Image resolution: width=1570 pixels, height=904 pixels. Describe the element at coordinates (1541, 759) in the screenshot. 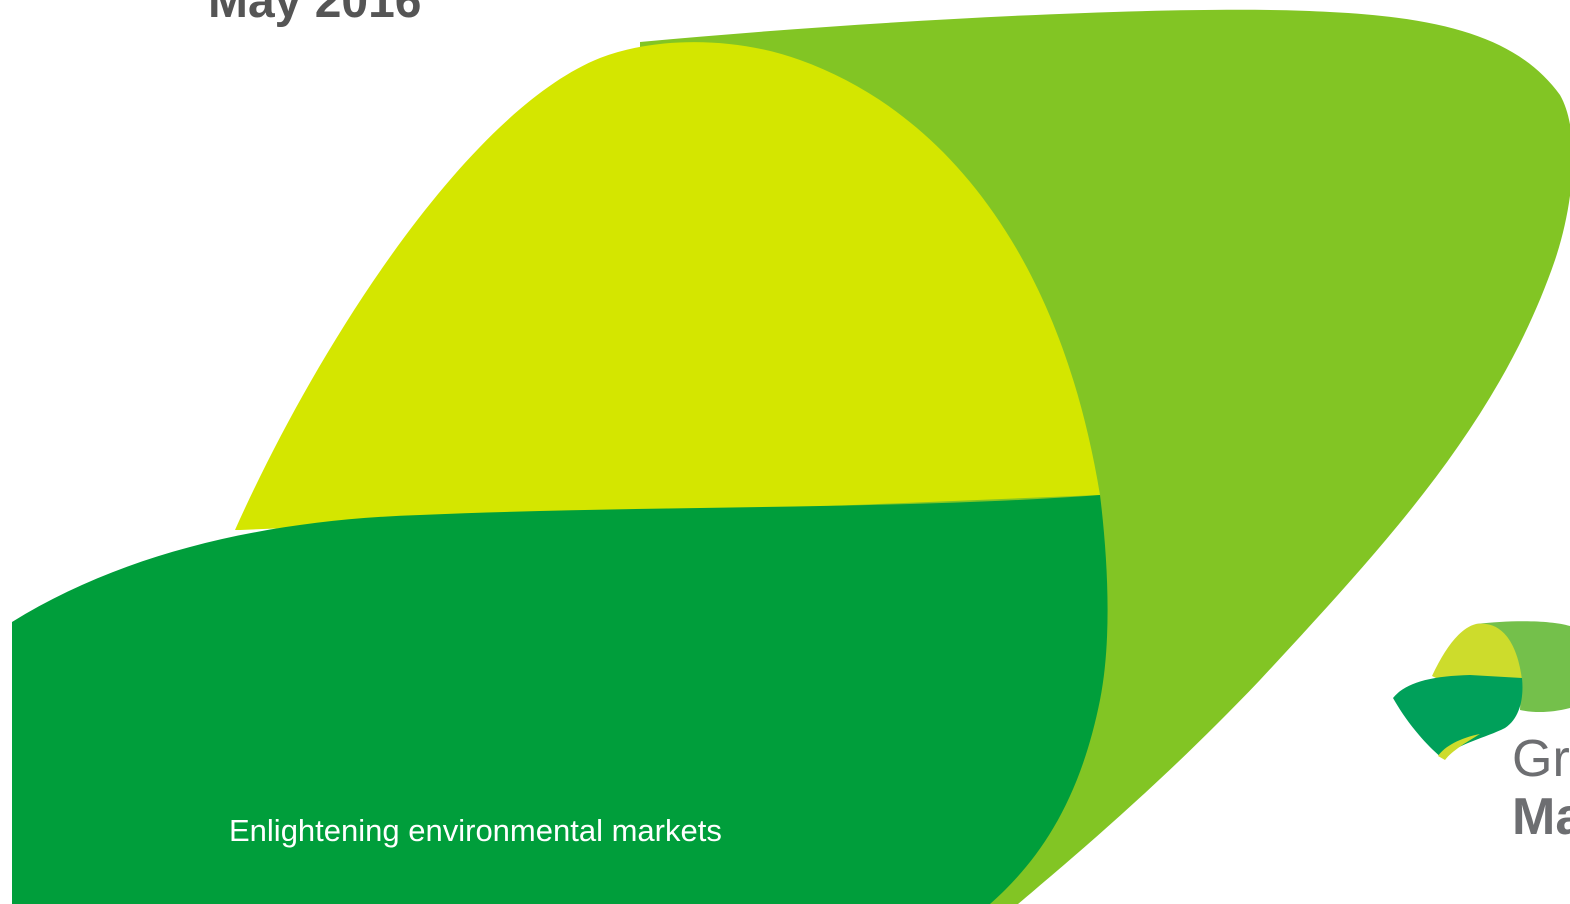

I see `logo-word-green: Gr` at that location.